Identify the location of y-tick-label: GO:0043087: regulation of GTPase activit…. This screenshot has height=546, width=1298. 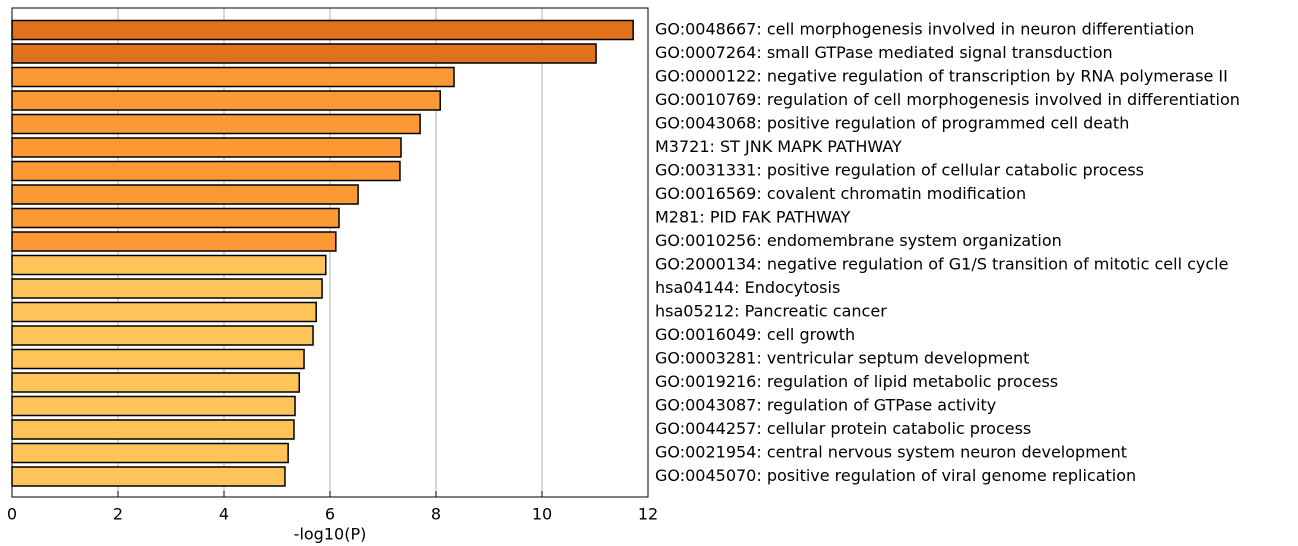
(825, 405).